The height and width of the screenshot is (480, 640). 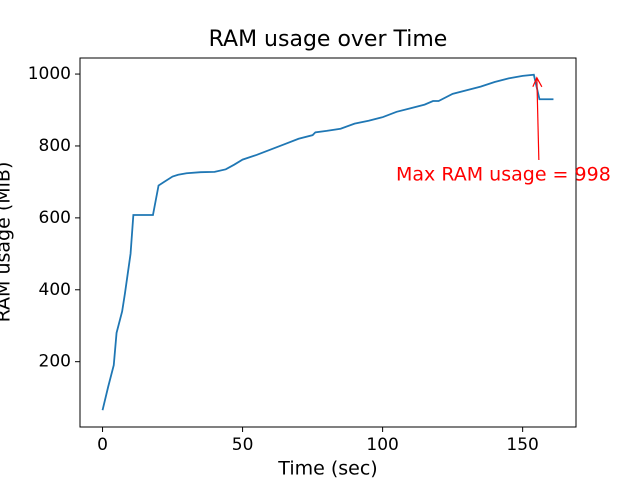 I want to click on x-tick-label: 150, so click(x=522, y=445).